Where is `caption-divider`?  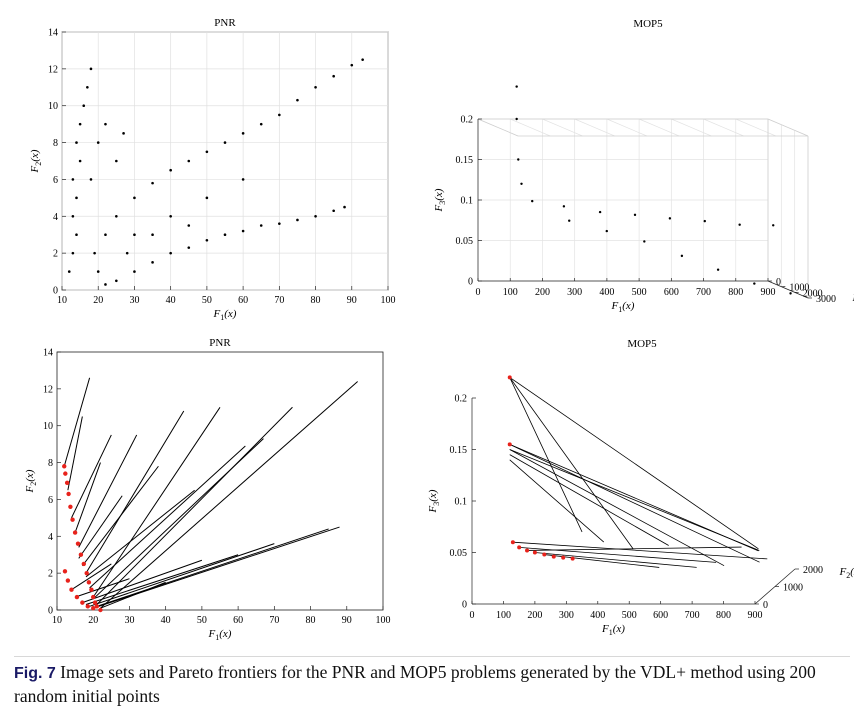 caption-divider is located at coordinates (432, 656).